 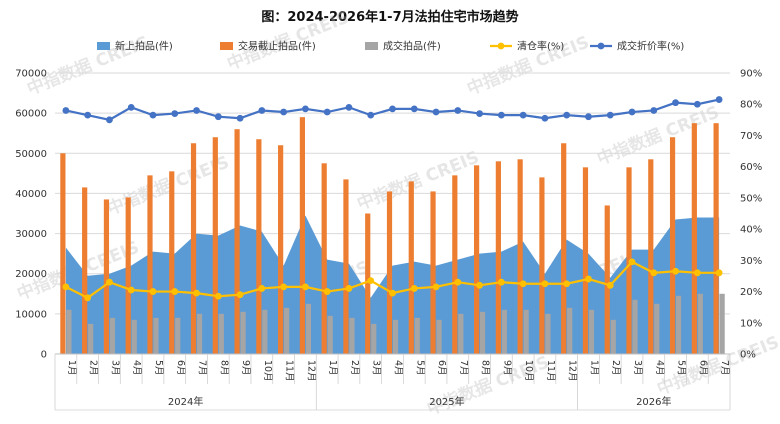 What do you see at coordinates (751, 167) in the screenshot?
I see `y-right-tick-label: 60%` at bounding box center [751, 167].